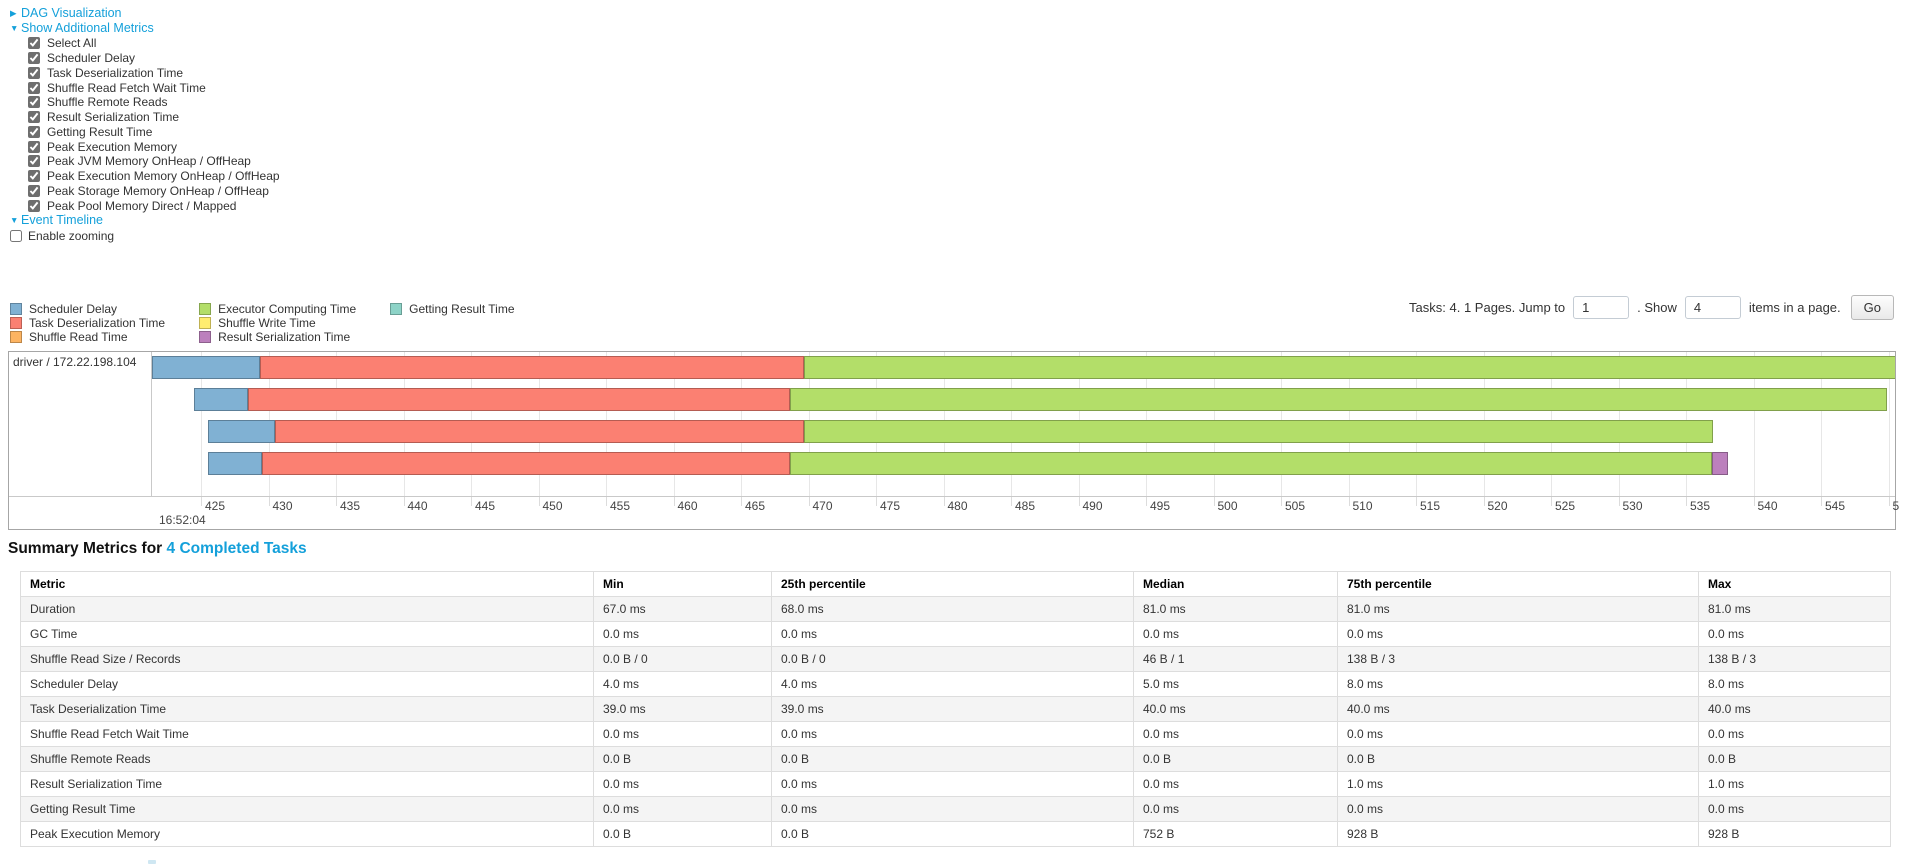  What do you see at coordinates (71, 13) in the screenshot?
I see `dag-visualization-label: DAG Visualization` at bounding box center [71, 13].